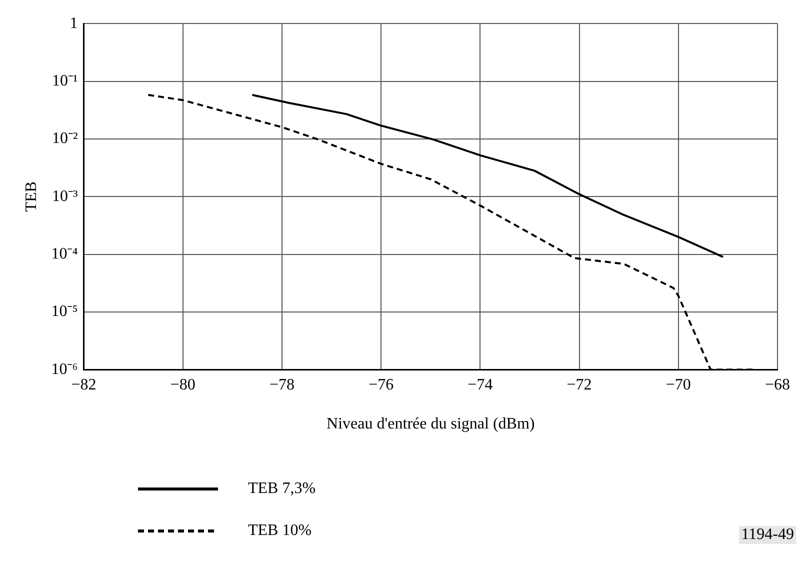 The height and width of the screenshot is (570, 804). What do you see at coordinates (282, 489) in the screenshot?
I see `legend-label: TEB 7,3%` at bounding box center [282, 489].